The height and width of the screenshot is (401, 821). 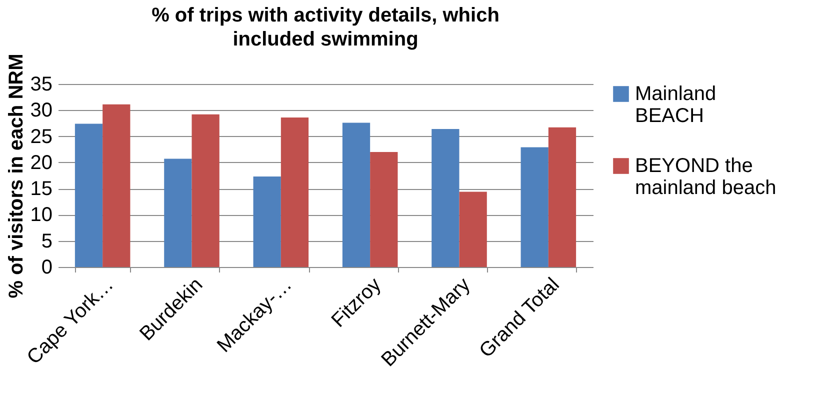 What do you see at coordinates (675, 105) in the screenshot?
I see `legend-label: Mainland BEACH` at bounding box center [675, 105].